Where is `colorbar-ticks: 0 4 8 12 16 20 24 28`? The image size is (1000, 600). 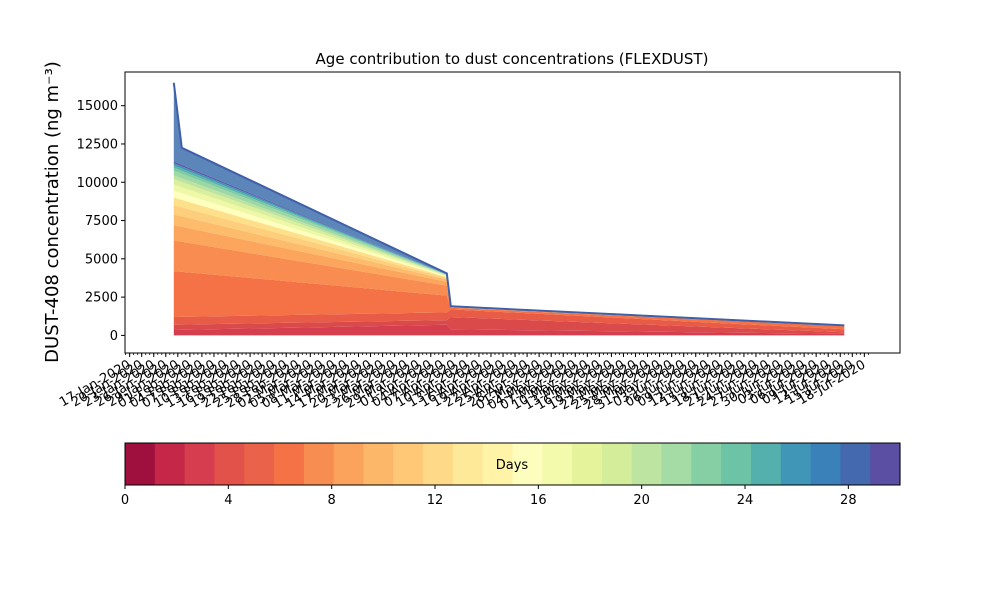
colorbar-ticks: 0 4 8 12 16 20 24 28 is located at coordinates (489, 496).